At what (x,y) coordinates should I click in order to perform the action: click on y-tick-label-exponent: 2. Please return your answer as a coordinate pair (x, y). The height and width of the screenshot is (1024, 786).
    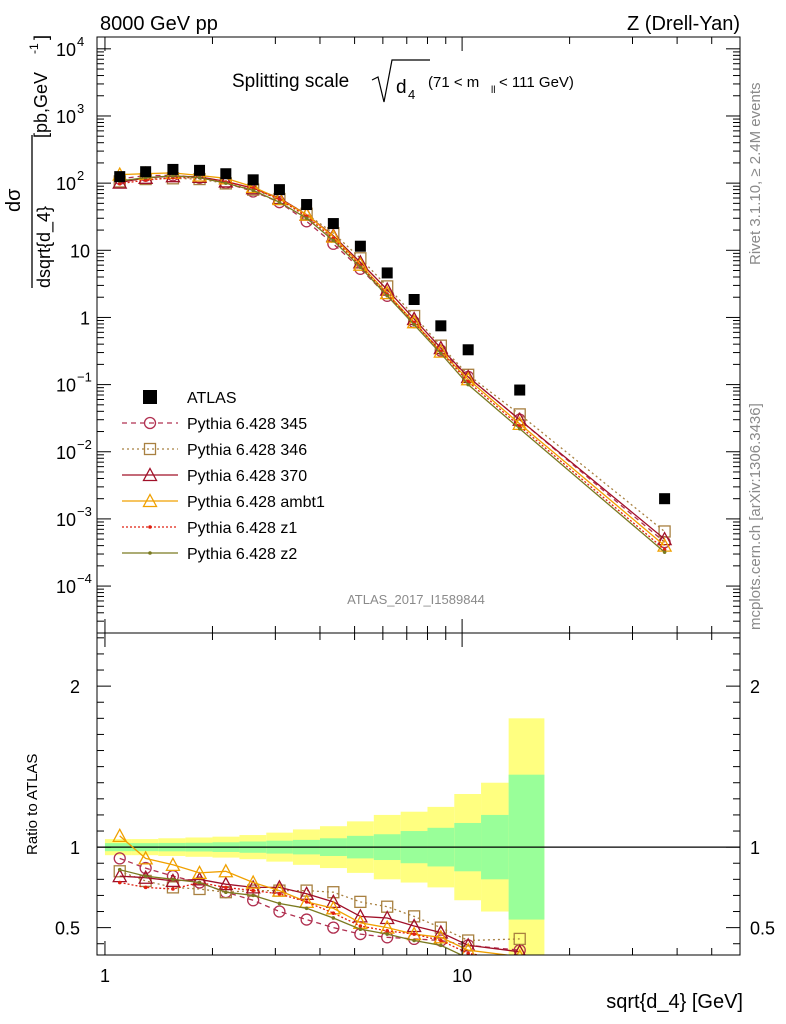
    Looking at the image, I should click on (80, 175).